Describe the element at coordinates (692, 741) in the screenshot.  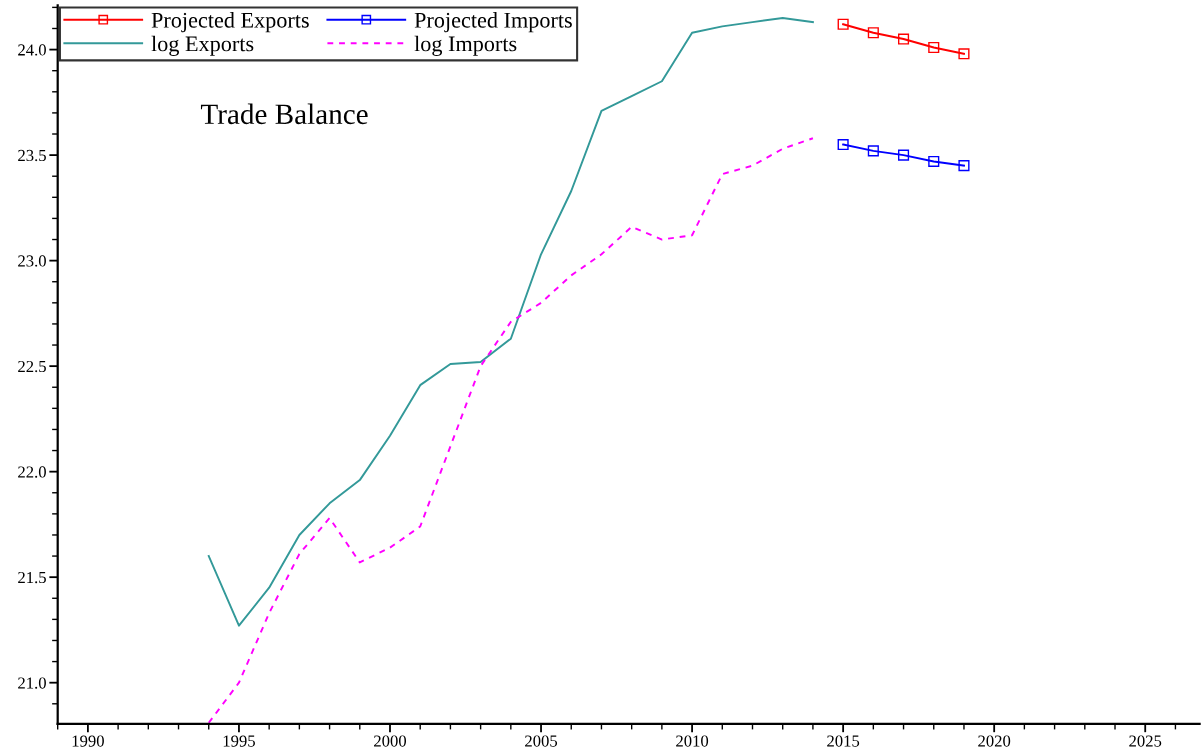
I see `x-tick-label: 2010` at that location.